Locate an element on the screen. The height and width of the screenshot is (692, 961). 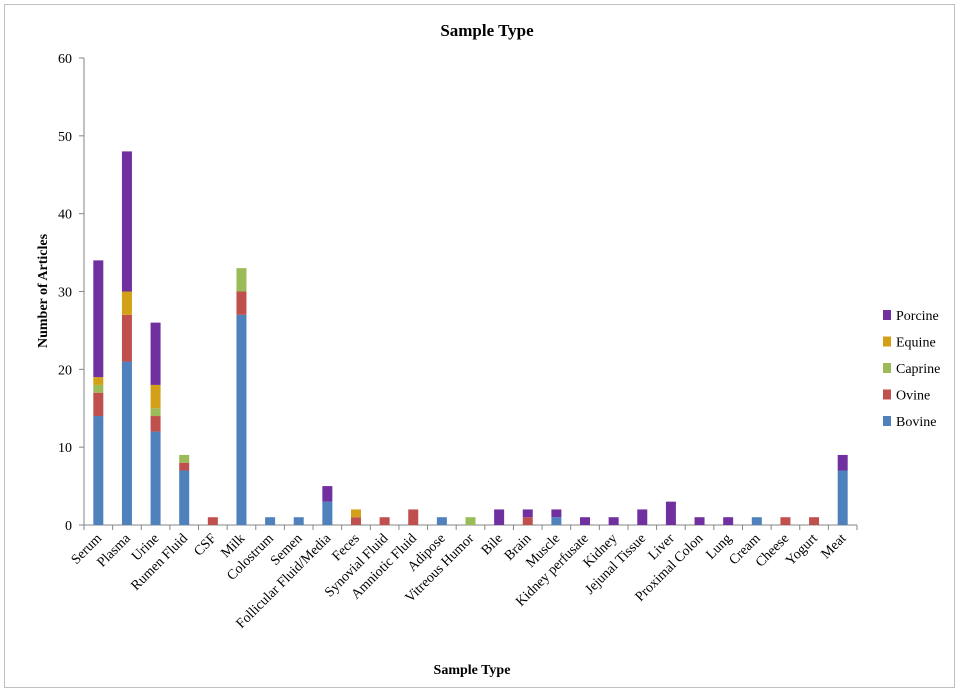
y-axis-title: Number of Articles is located at coordinates (43, 290).